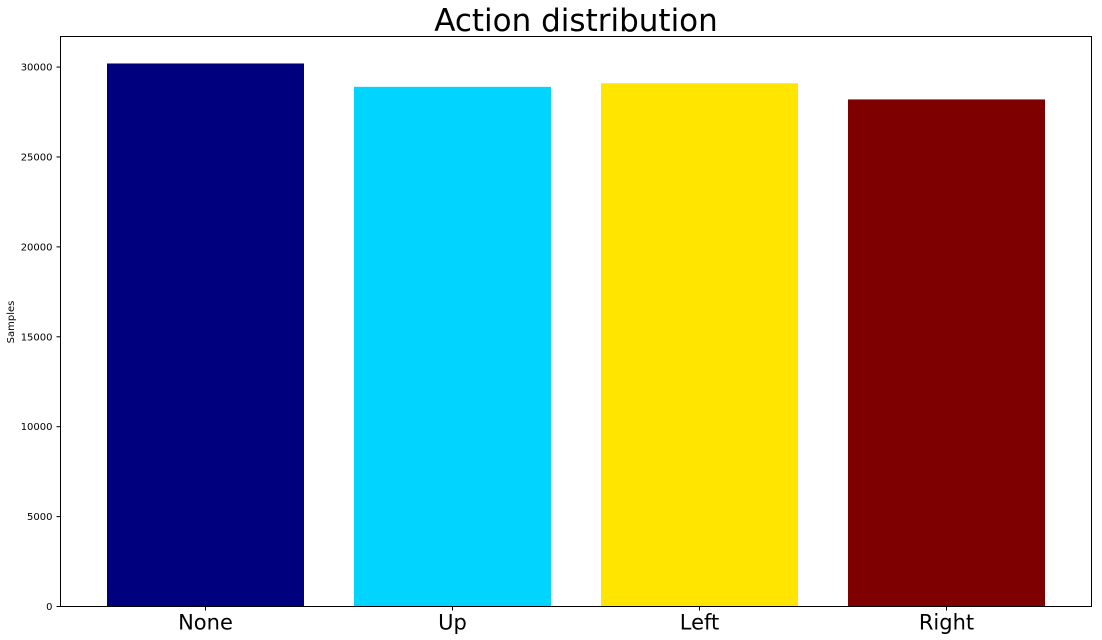 The height and width of the screenshot is (640, 1102). What do you see at coordinates (205, 623) in the screenshot?
I see `x-tick-label: None` at bounding box center [205, 623].